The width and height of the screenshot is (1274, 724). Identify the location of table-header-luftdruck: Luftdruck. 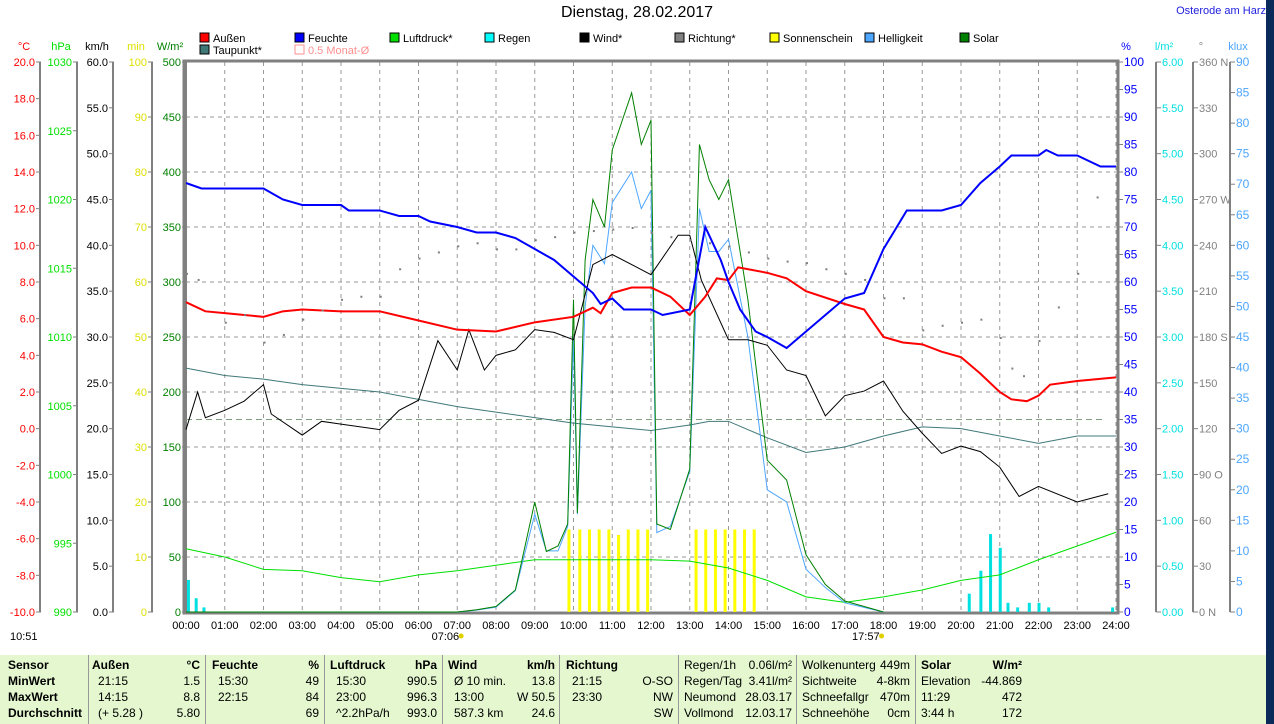
(358, 665).